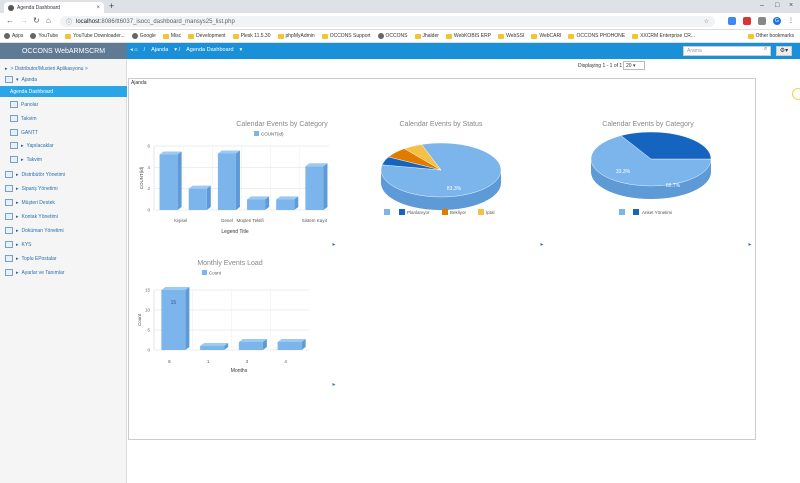 The image size is (800, 483). Describe the element at coordinates (63, 244) in the screenshot. I see `sidebar-item: ▸ KYS` at that location.